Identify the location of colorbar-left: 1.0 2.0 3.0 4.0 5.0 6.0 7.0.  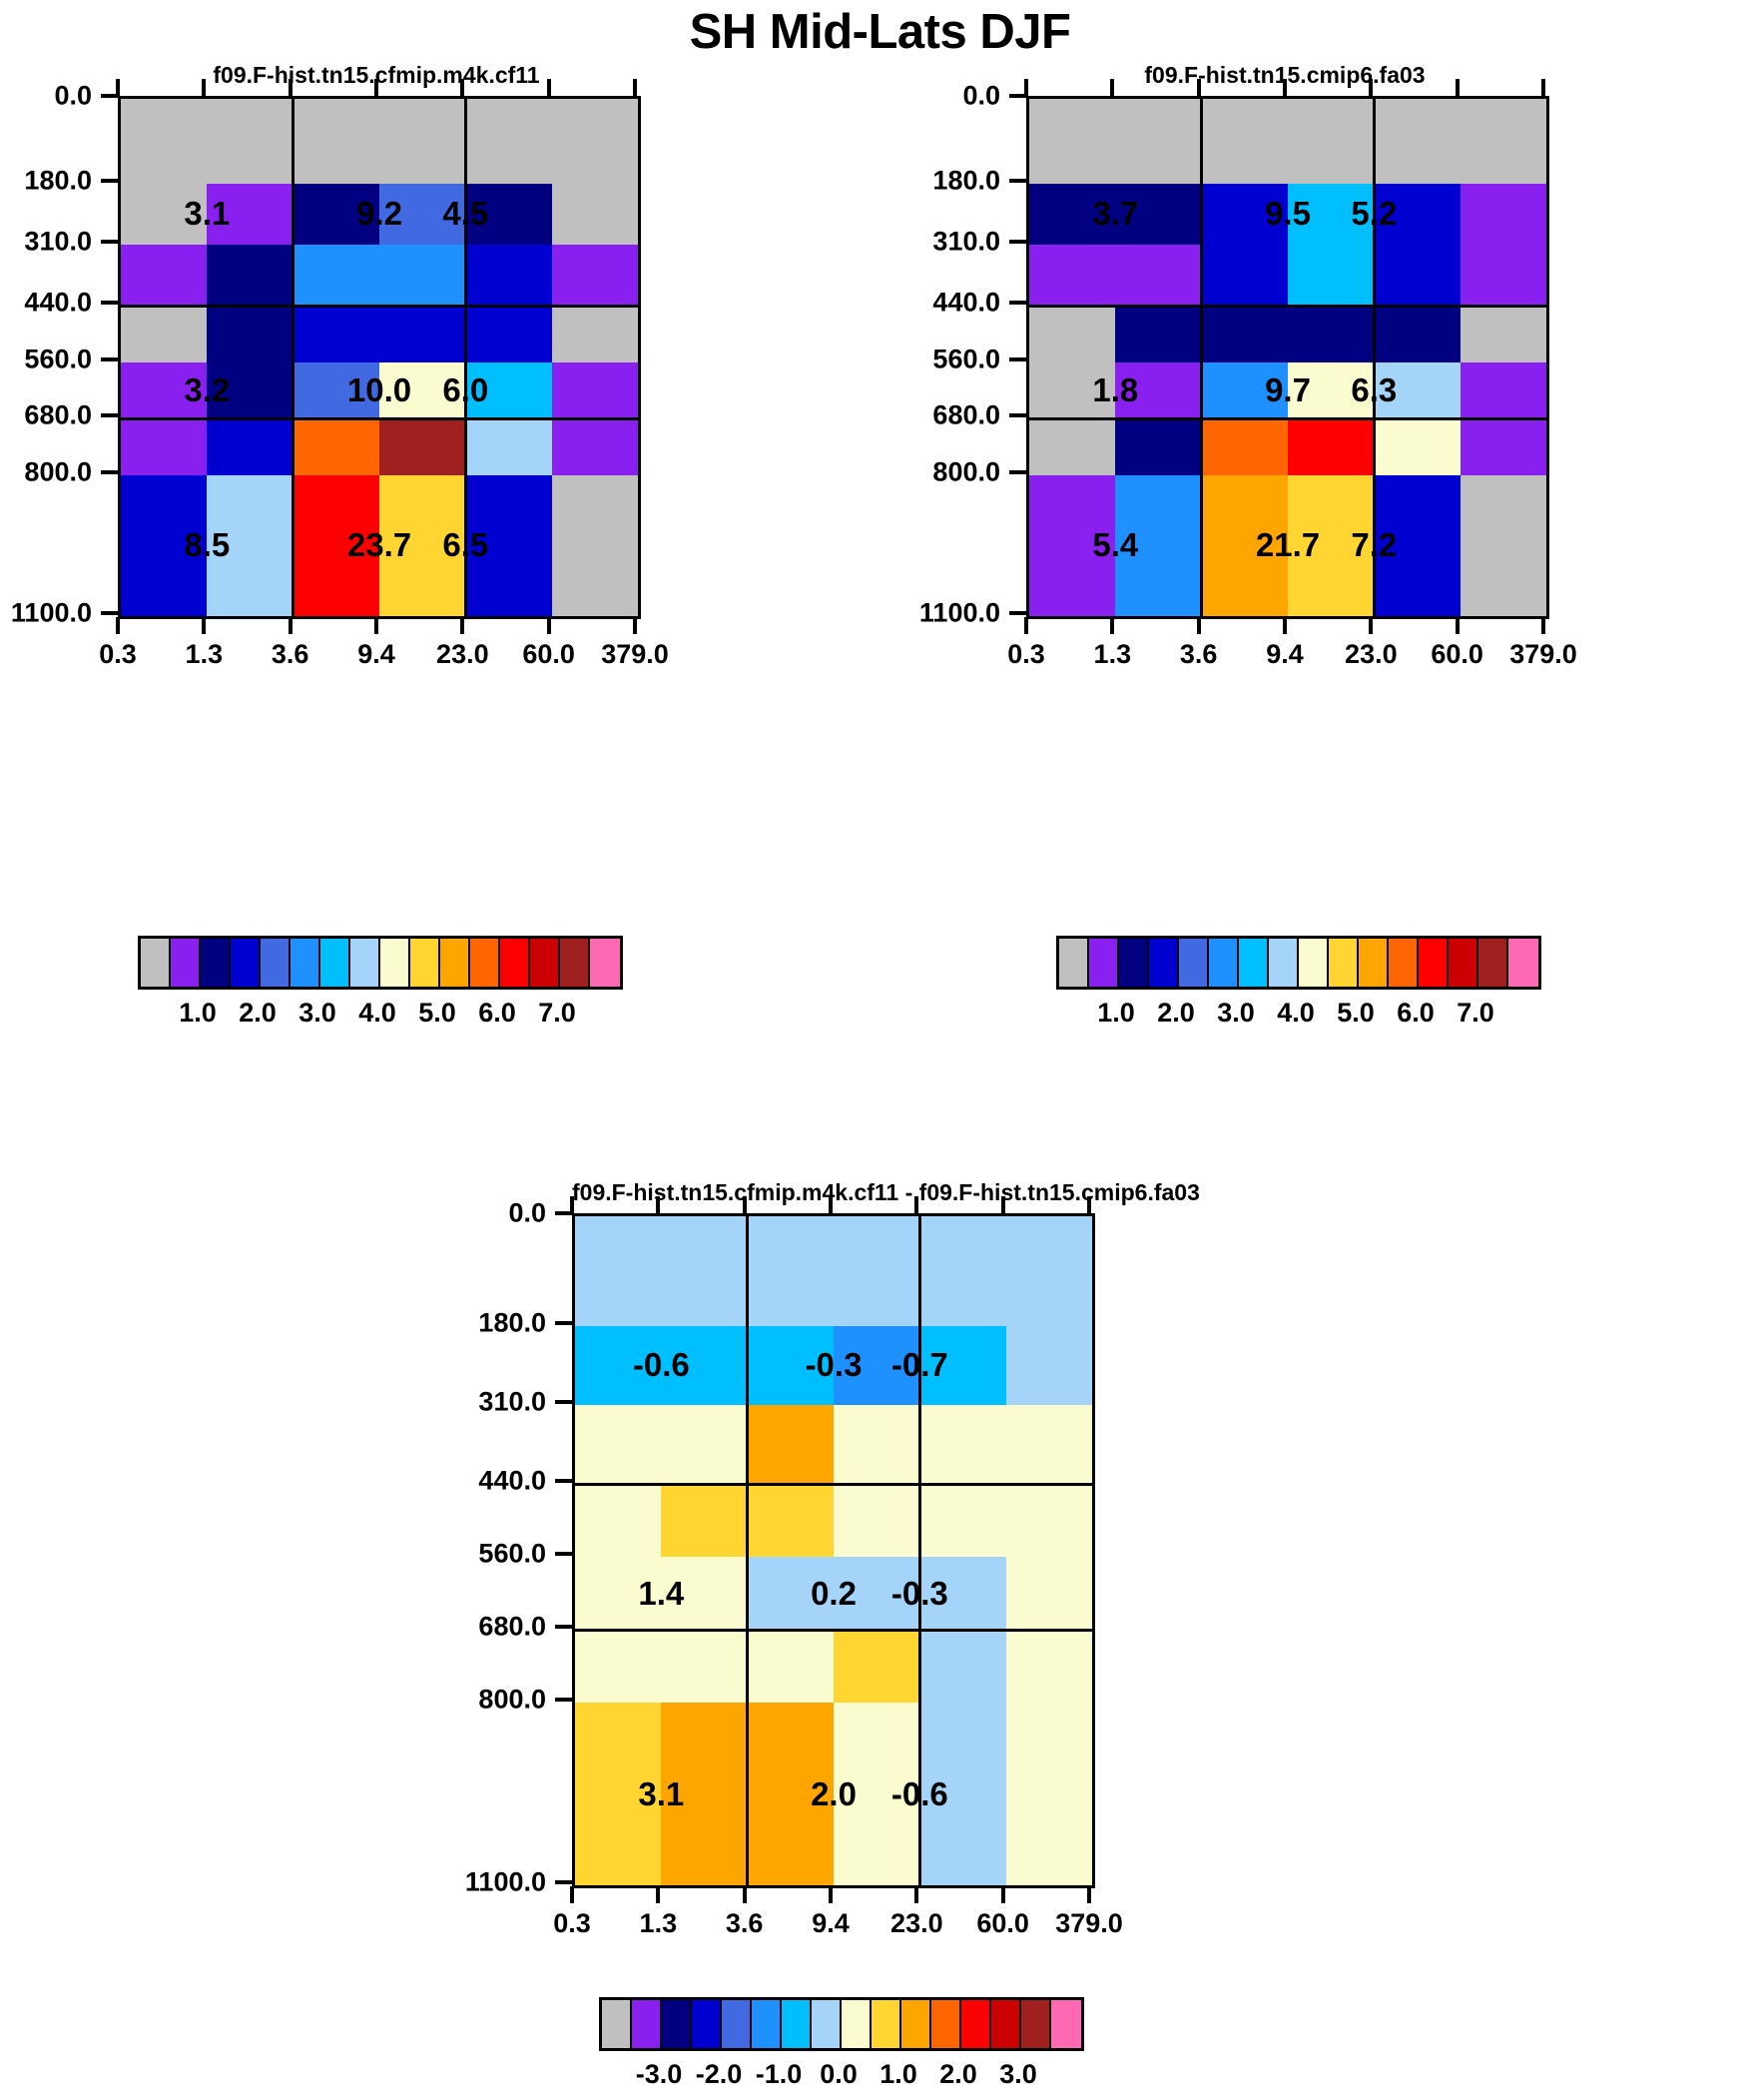
(380, 983).